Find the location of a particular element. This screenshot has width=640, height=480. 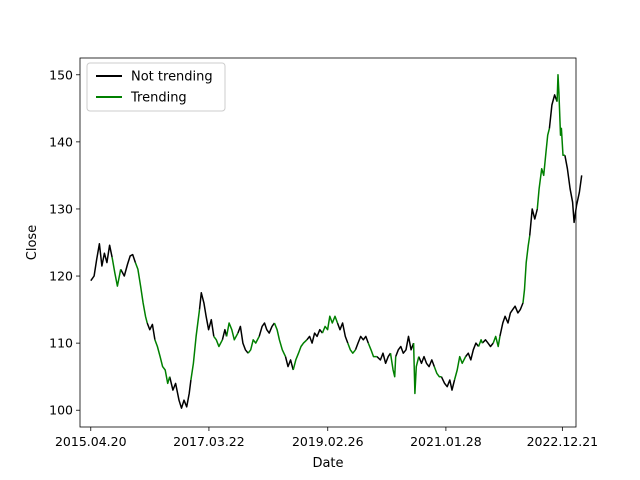

y-tick-label: 120 is located at coordinates (61, 276).